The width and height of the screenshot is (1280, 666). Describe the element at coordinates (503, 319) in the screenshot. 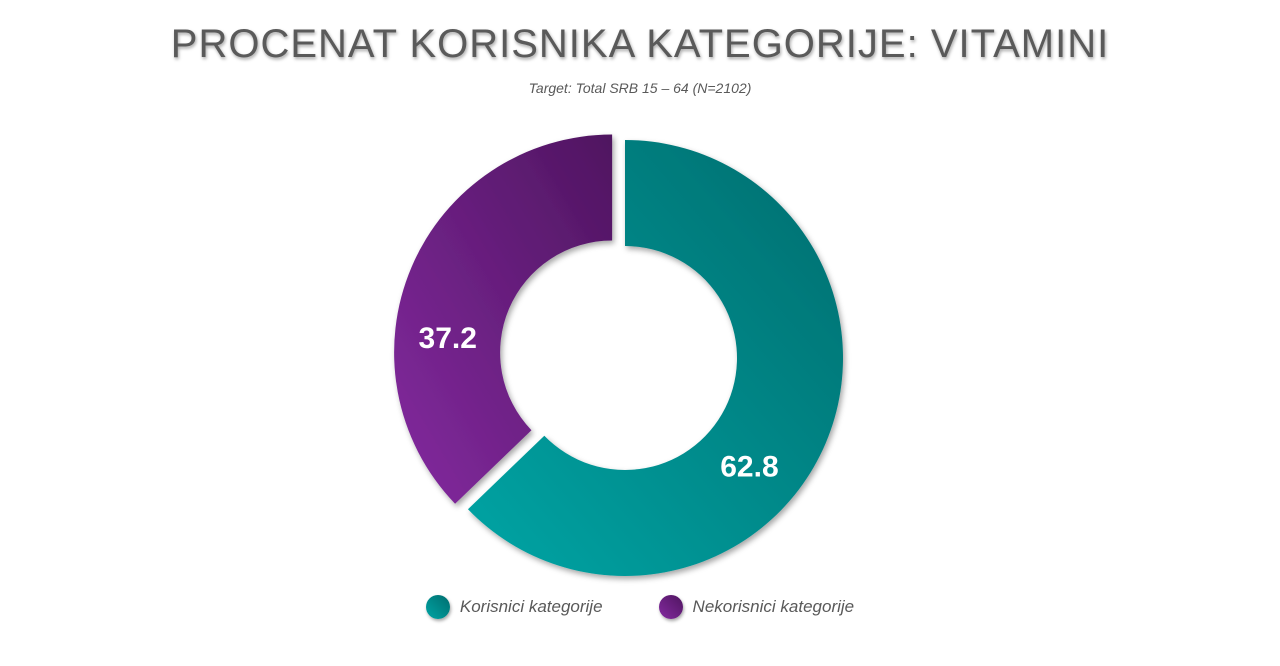

I see `donut-slice-nekorisnici` at that location.